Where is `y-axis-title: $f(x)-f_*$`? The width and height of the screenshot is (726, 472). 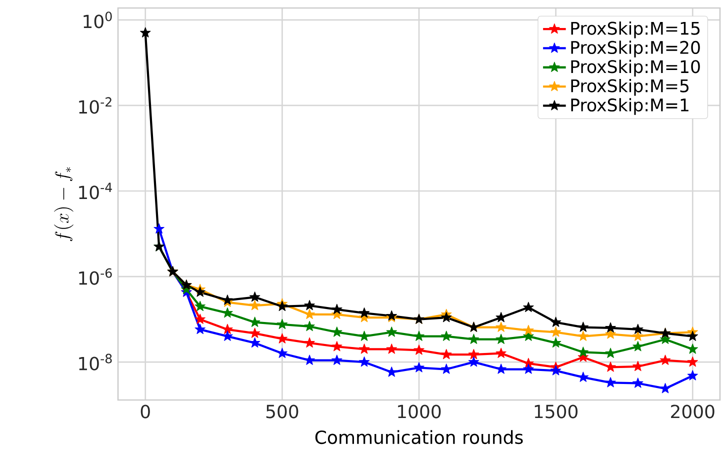
y-axis-title: $f(x)-f_*$ is located at coordinates (64, 204).